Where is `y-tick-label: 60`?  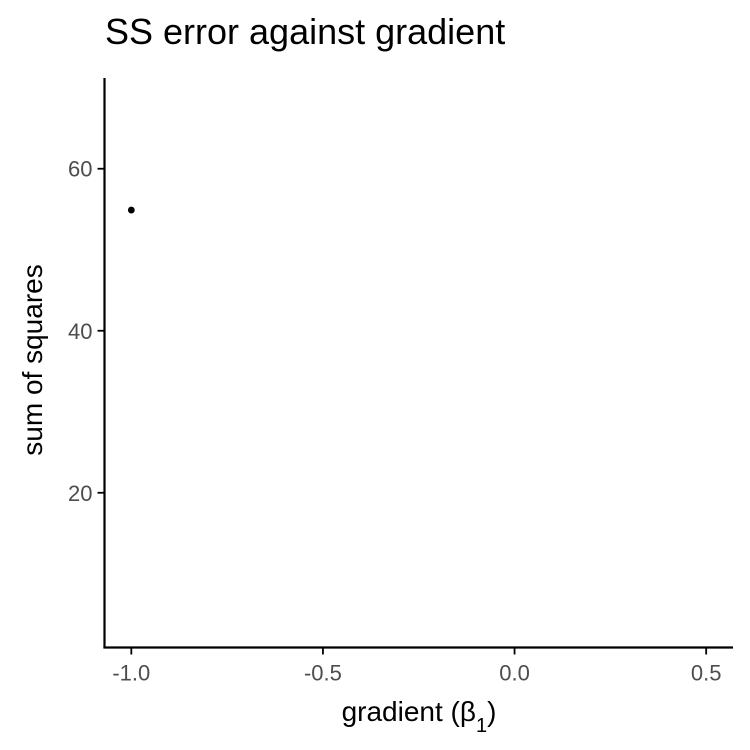 y-tick-label: 60 is located at coordinates (80, 169).